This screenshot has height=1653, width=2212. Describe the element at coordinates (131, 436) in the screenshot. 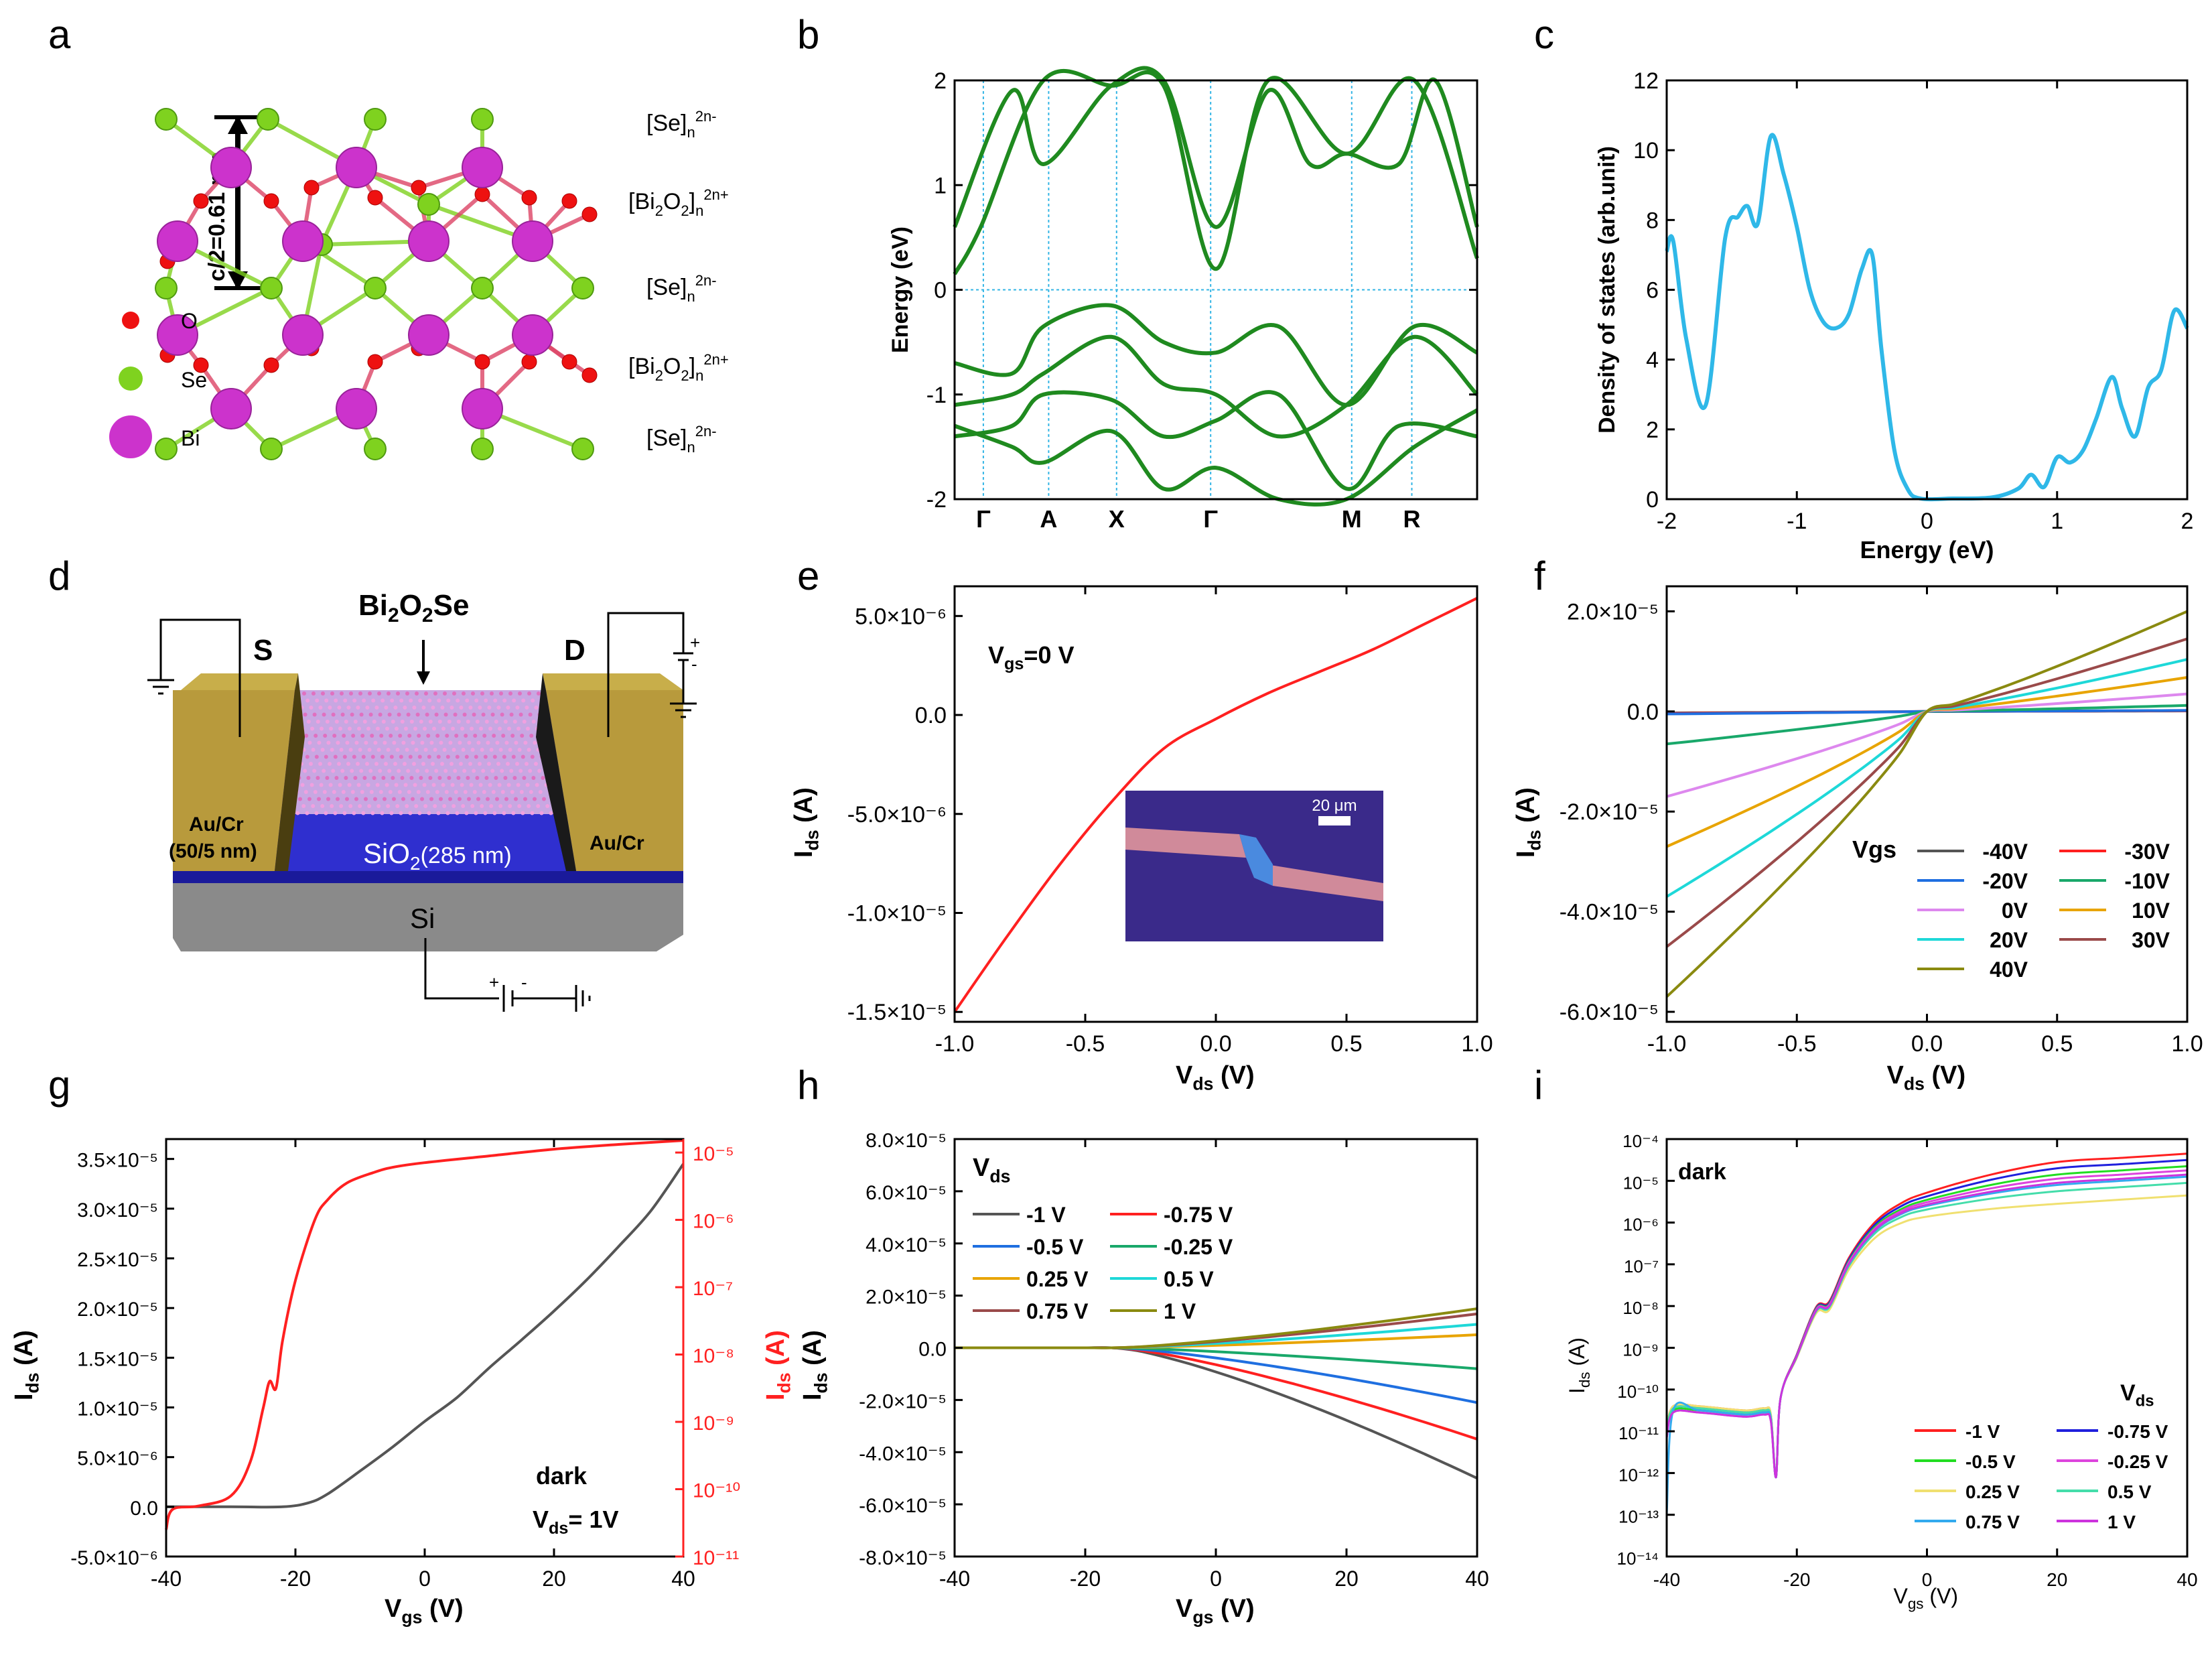

I see `legend-bi-atom` at that location.